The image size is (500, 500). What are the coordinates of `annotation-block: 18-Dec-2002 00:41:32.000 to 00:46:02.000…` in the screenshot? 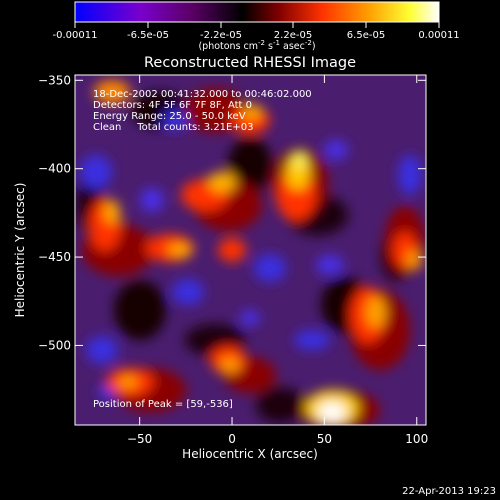 It's located at (202, 111).